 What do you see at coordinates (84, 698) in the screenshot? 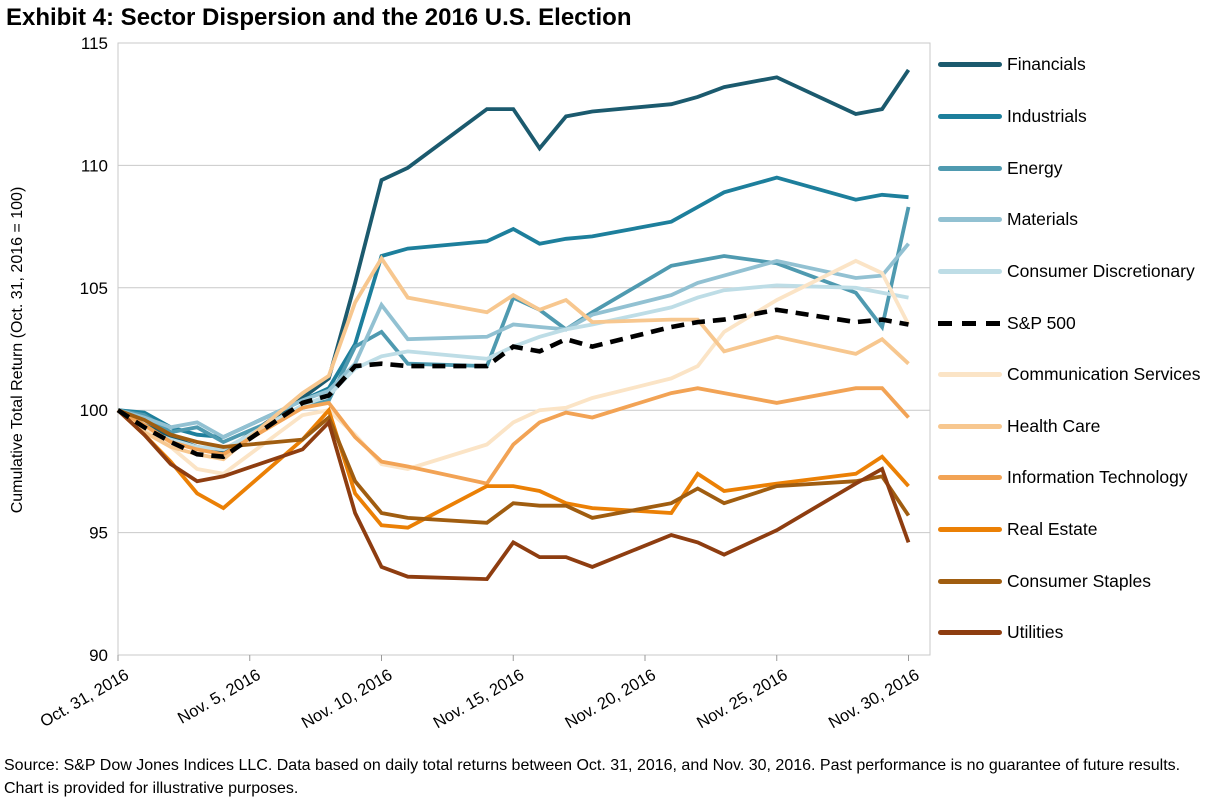
I see `x-tick-label: Oct. 31, 2016` at bounding box center [84, 698].